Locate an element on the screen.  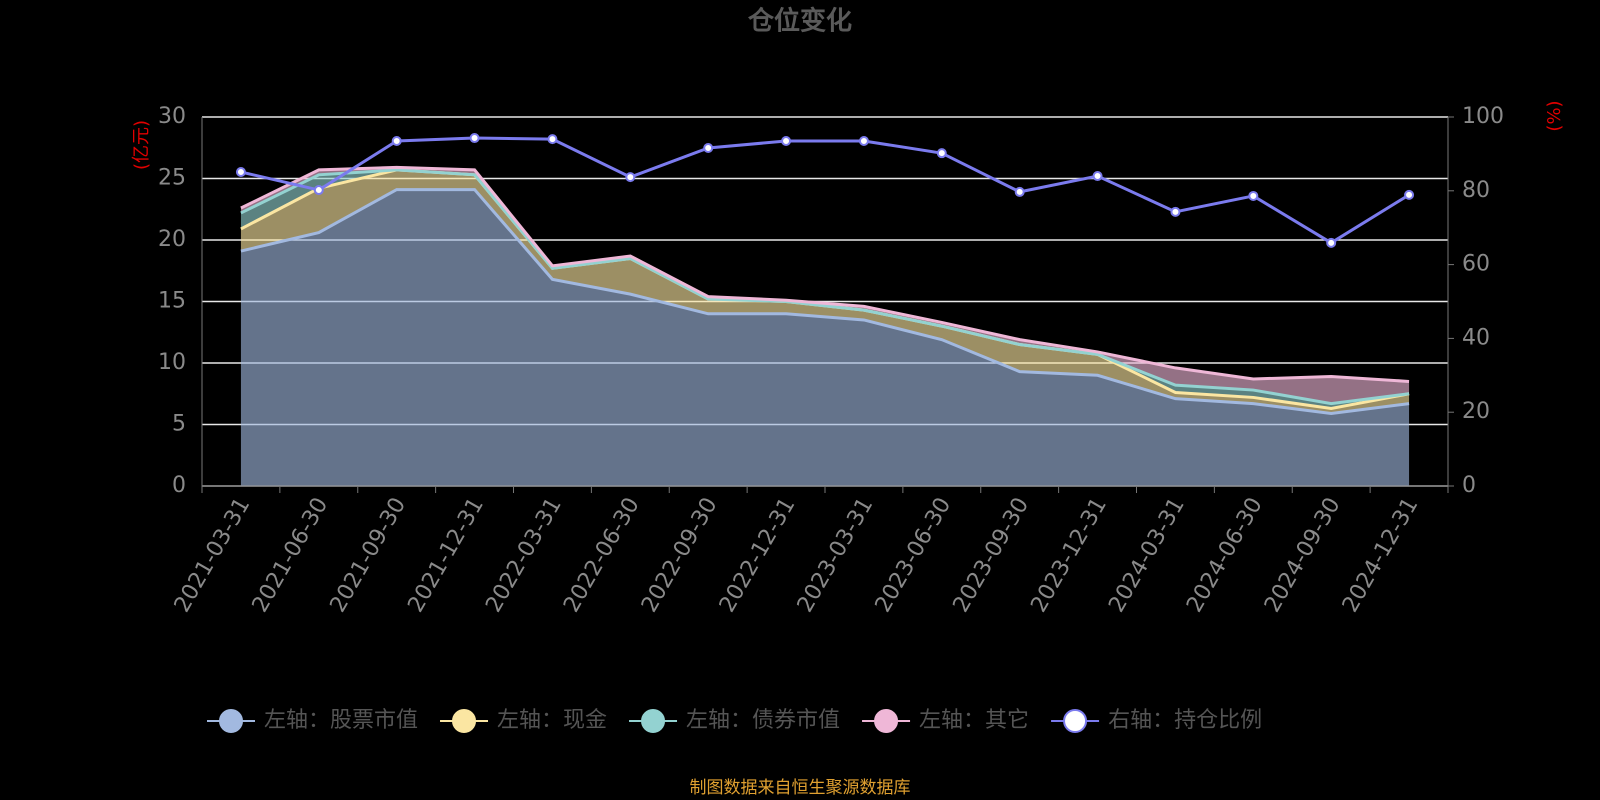
x-tick-label: 2021-12-31 is located at coordinates (446, 555).